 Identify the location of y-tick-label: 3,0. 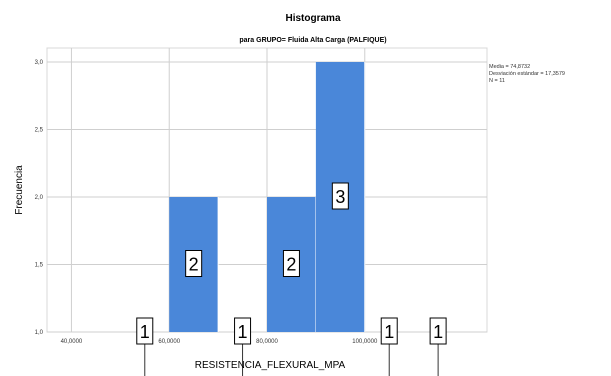
(39, 63).